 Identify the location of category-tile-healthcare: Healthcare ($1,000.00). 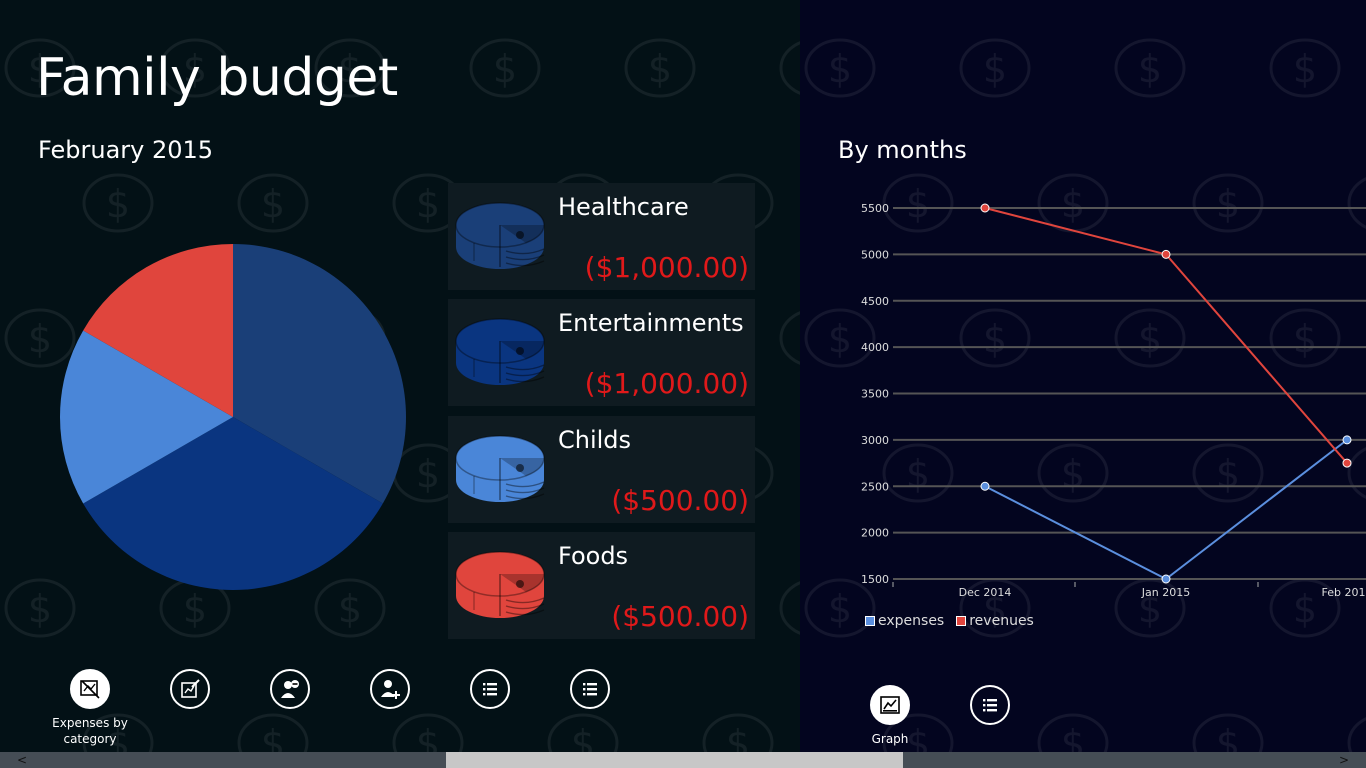
(601, 236).